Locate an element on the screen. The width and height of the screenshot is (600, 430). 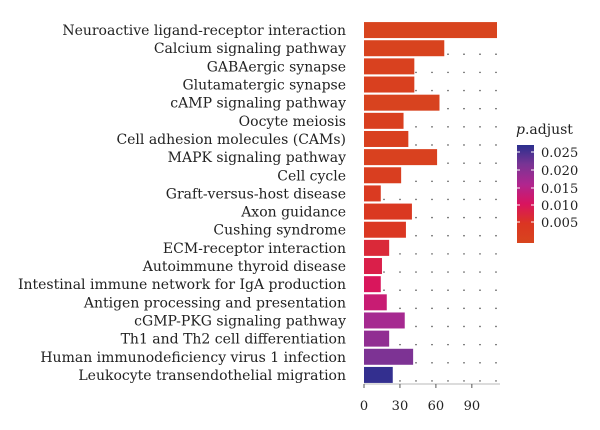
x-tick-label: 60 is located at coordinates (436, 406).